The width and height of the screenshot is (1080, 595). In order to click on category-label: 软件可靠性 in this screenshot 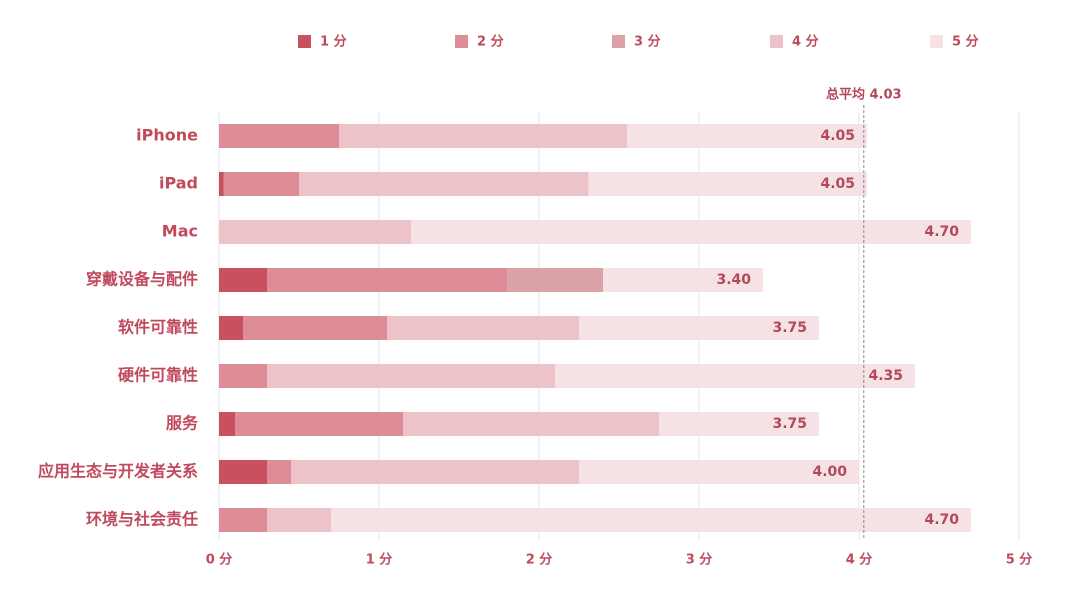, I will do `click(158, 327)`.